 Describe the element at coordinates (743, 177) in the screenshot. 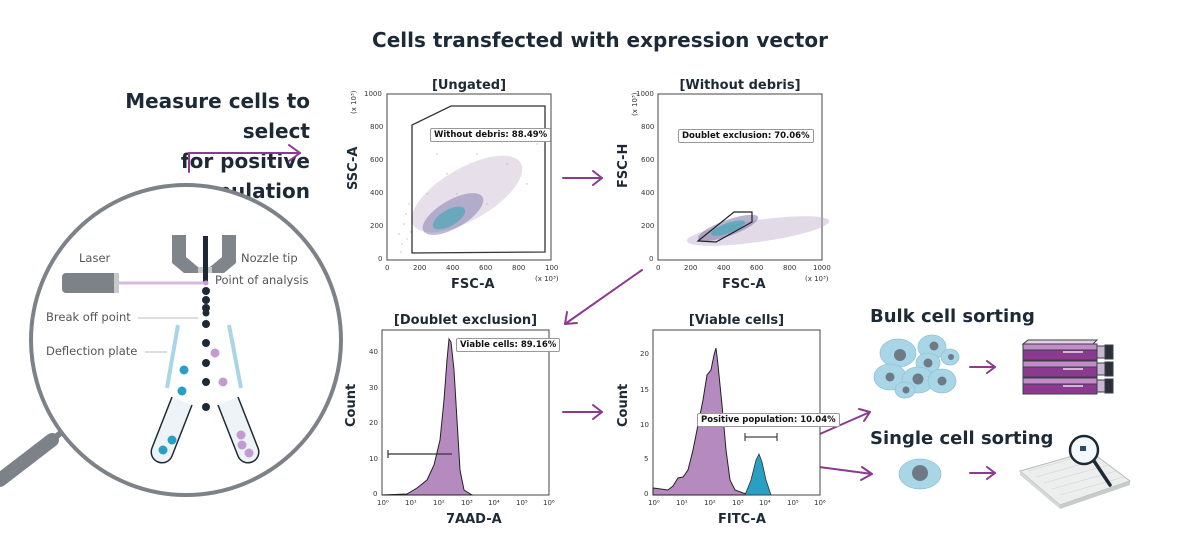

I see `plot-without-debris` at that location.